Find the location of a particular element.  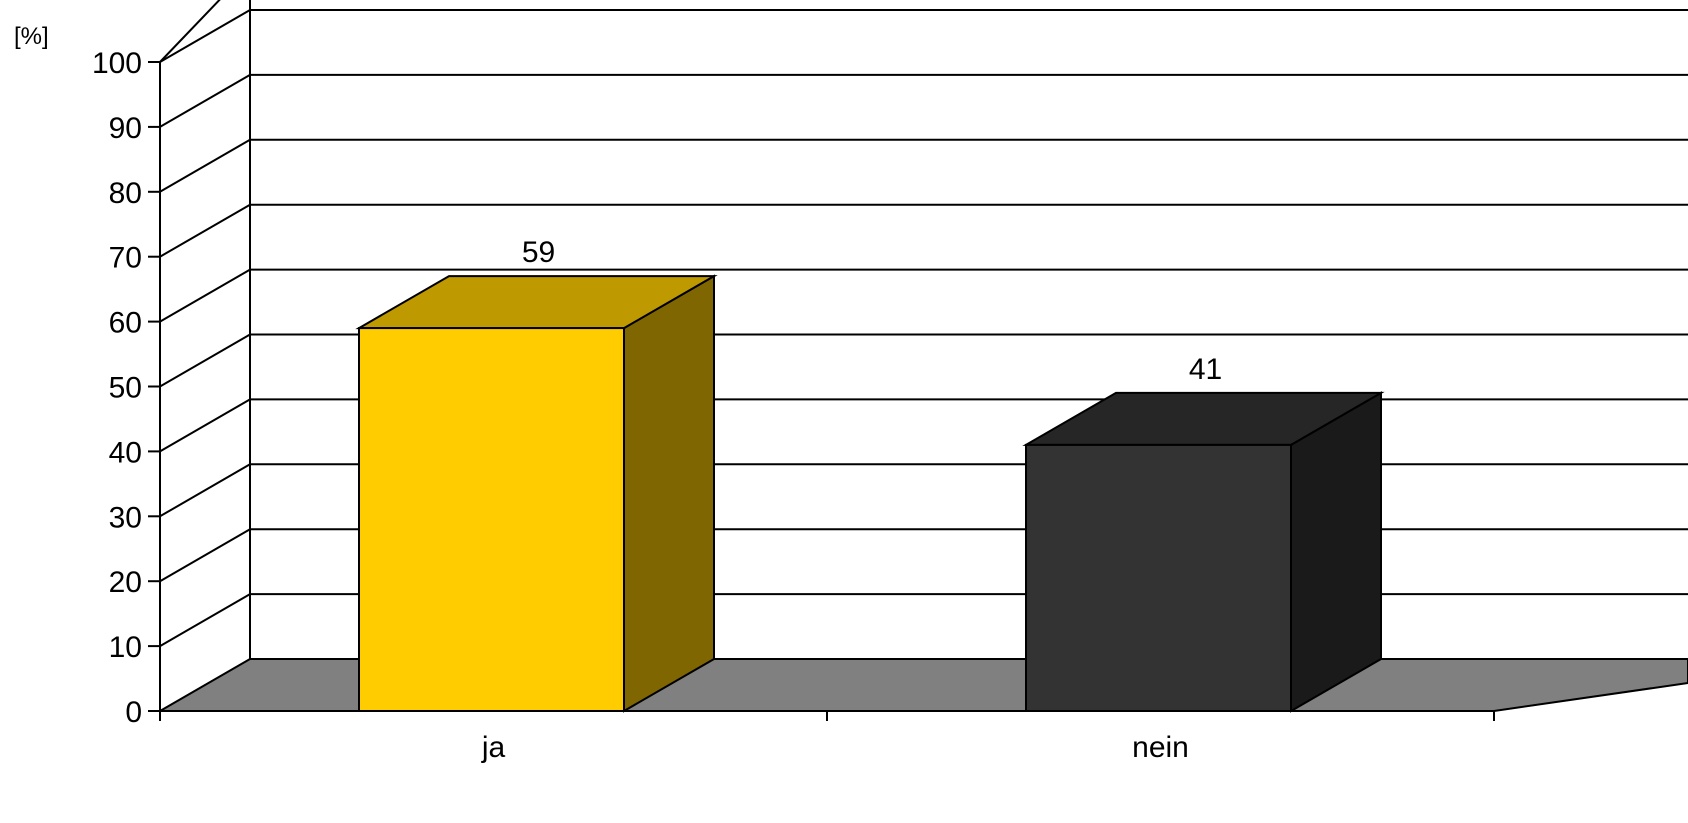

y-axis: 0 10 20 30 40 50 60 70 80 90 100 is located at coordinates (126, 388).